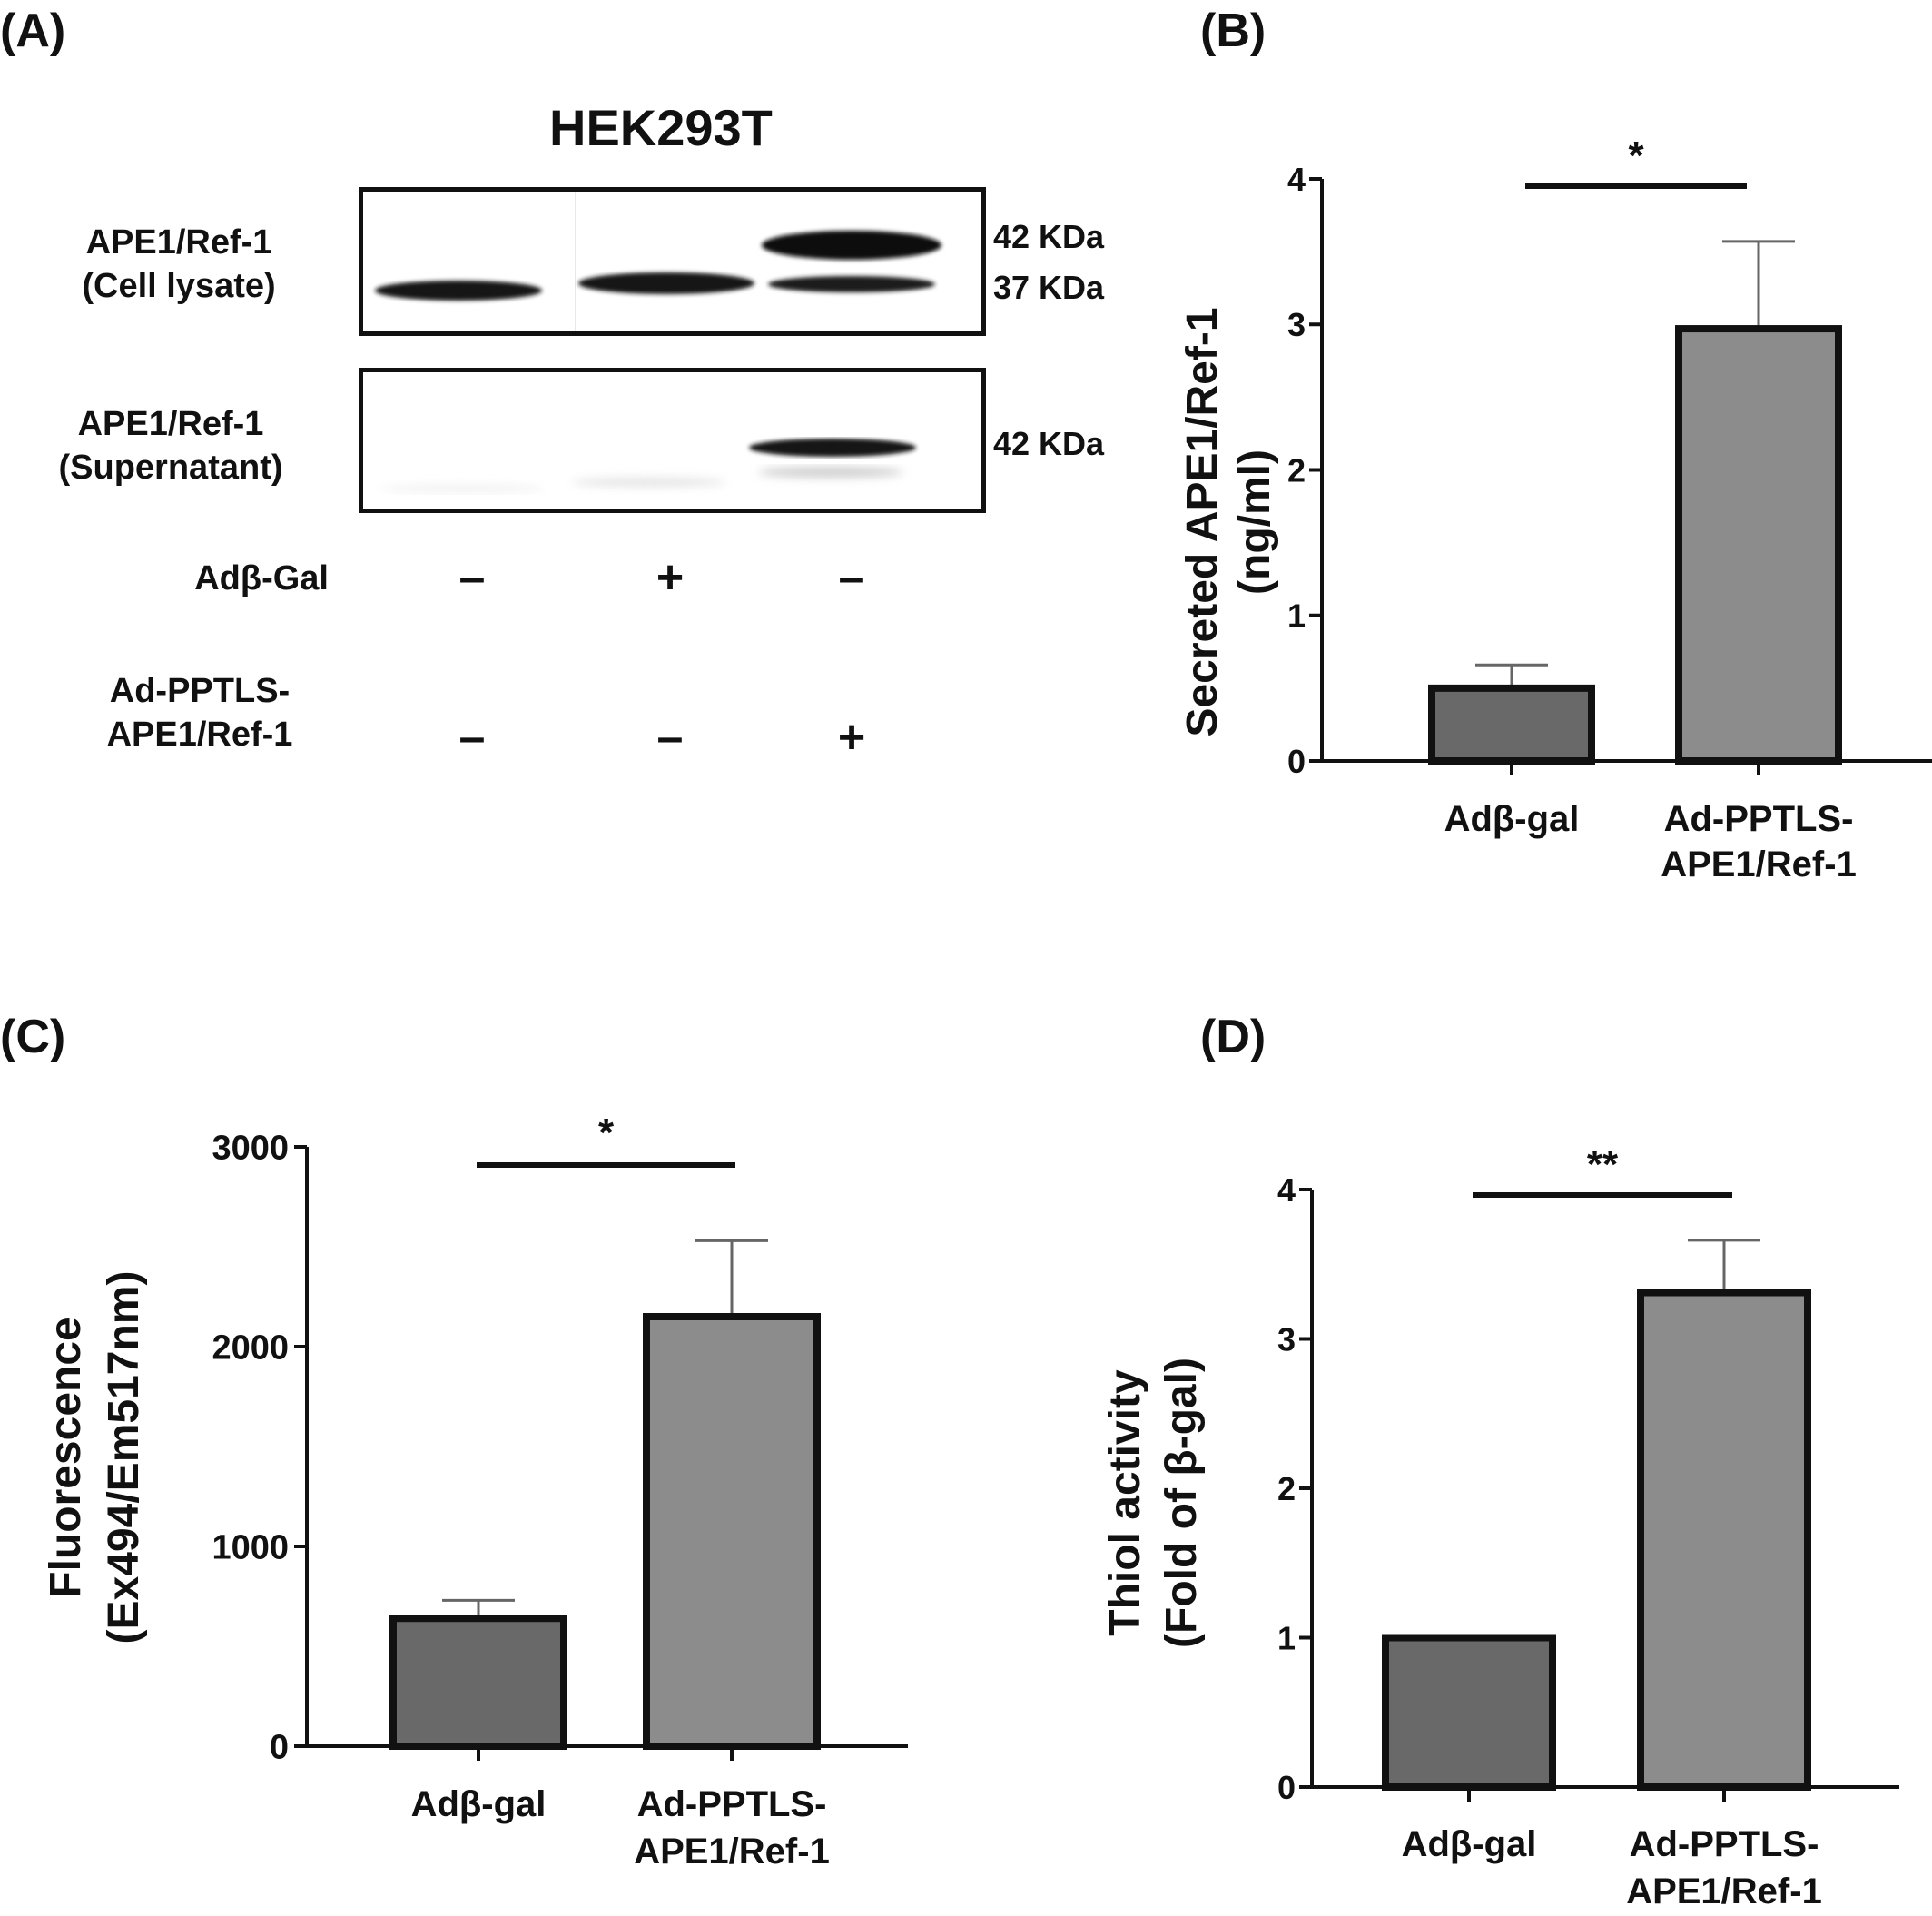 The image size is (1932, 1916). Describe the element at coordinates (851, 738) in the screenshot. I see `row2-sign-lane3: +` at that location.